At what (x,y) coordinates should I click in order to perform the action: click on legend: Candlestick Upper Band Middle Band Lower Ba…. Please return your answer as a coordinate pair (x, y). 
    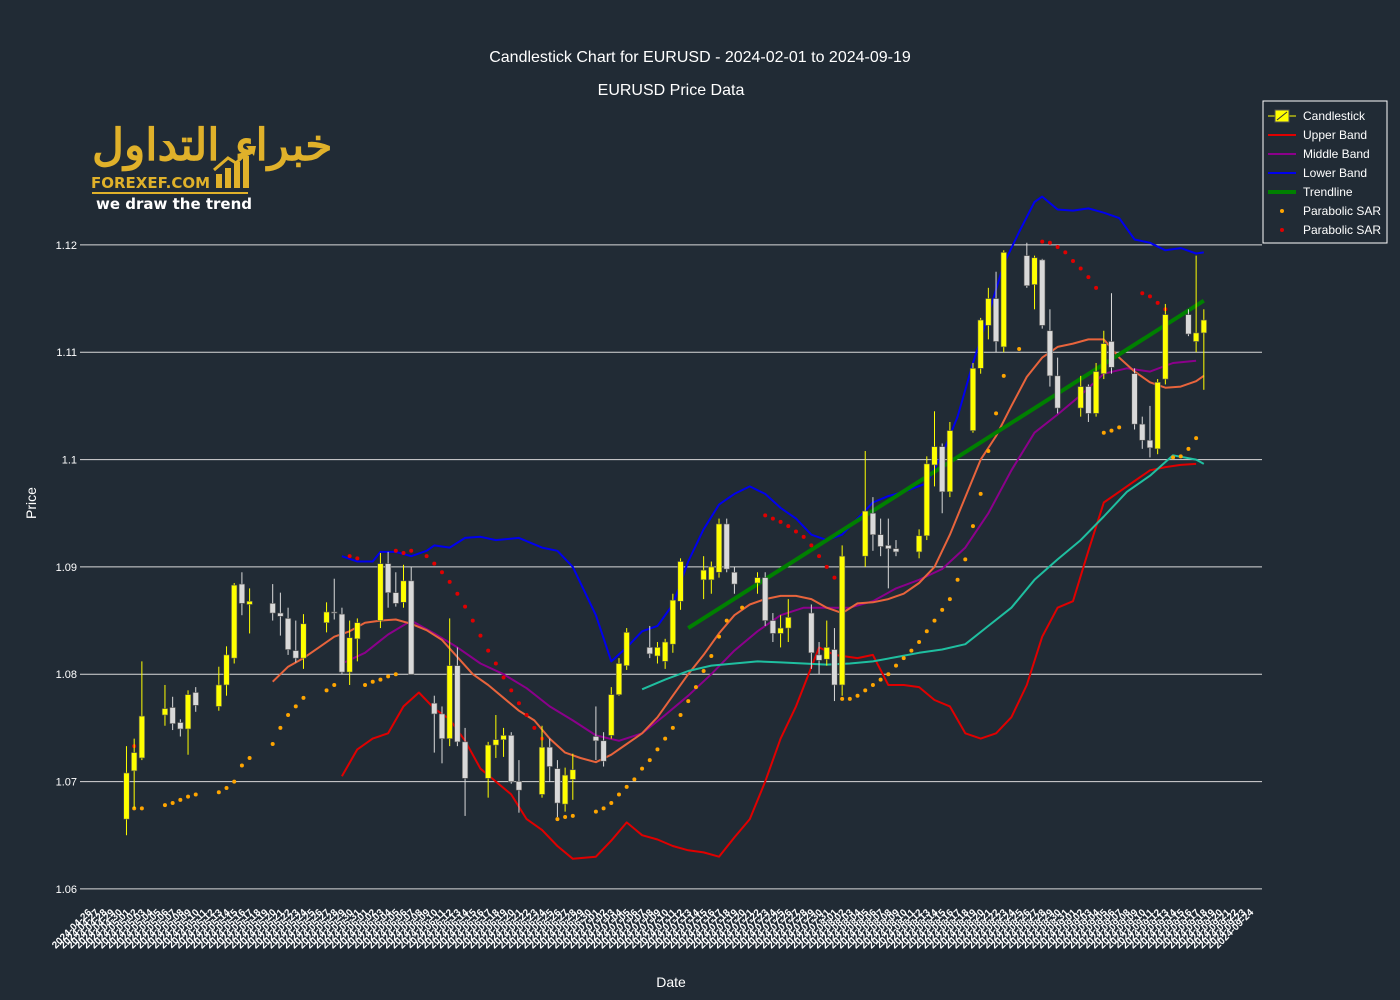
    Looking at the image, I should click on (1325, 172).